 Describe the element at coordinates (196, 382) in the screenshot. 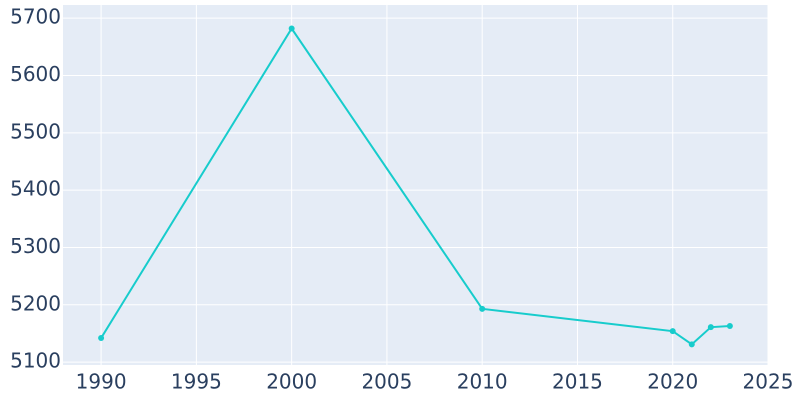

I see `x-tick-label: 1995` at that location.